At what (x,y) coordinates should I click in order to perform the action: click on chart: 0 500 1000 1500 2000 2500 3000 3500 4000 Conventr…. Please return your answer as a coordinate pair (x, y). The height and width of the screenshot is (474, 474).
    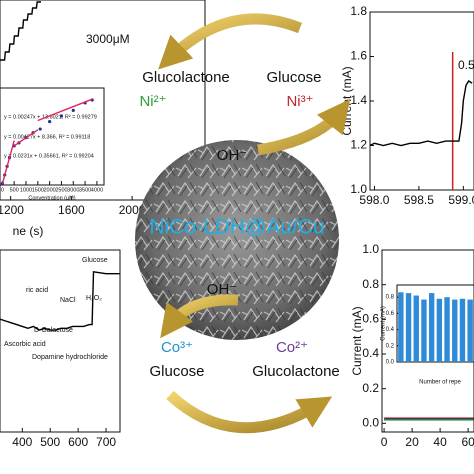
    Looking at the image, I should click on (52, 144).